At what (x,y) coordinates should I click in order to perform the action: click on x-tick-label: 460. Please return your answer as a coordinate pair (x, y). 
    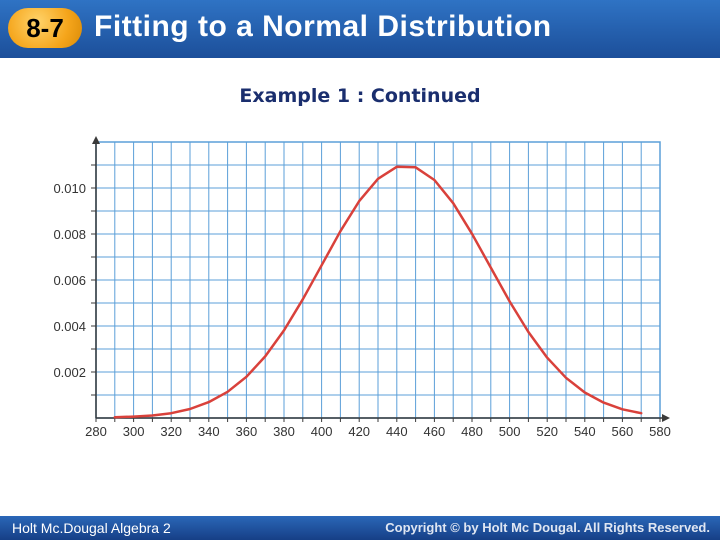
    Looking at the image, I should click on (435, 431).